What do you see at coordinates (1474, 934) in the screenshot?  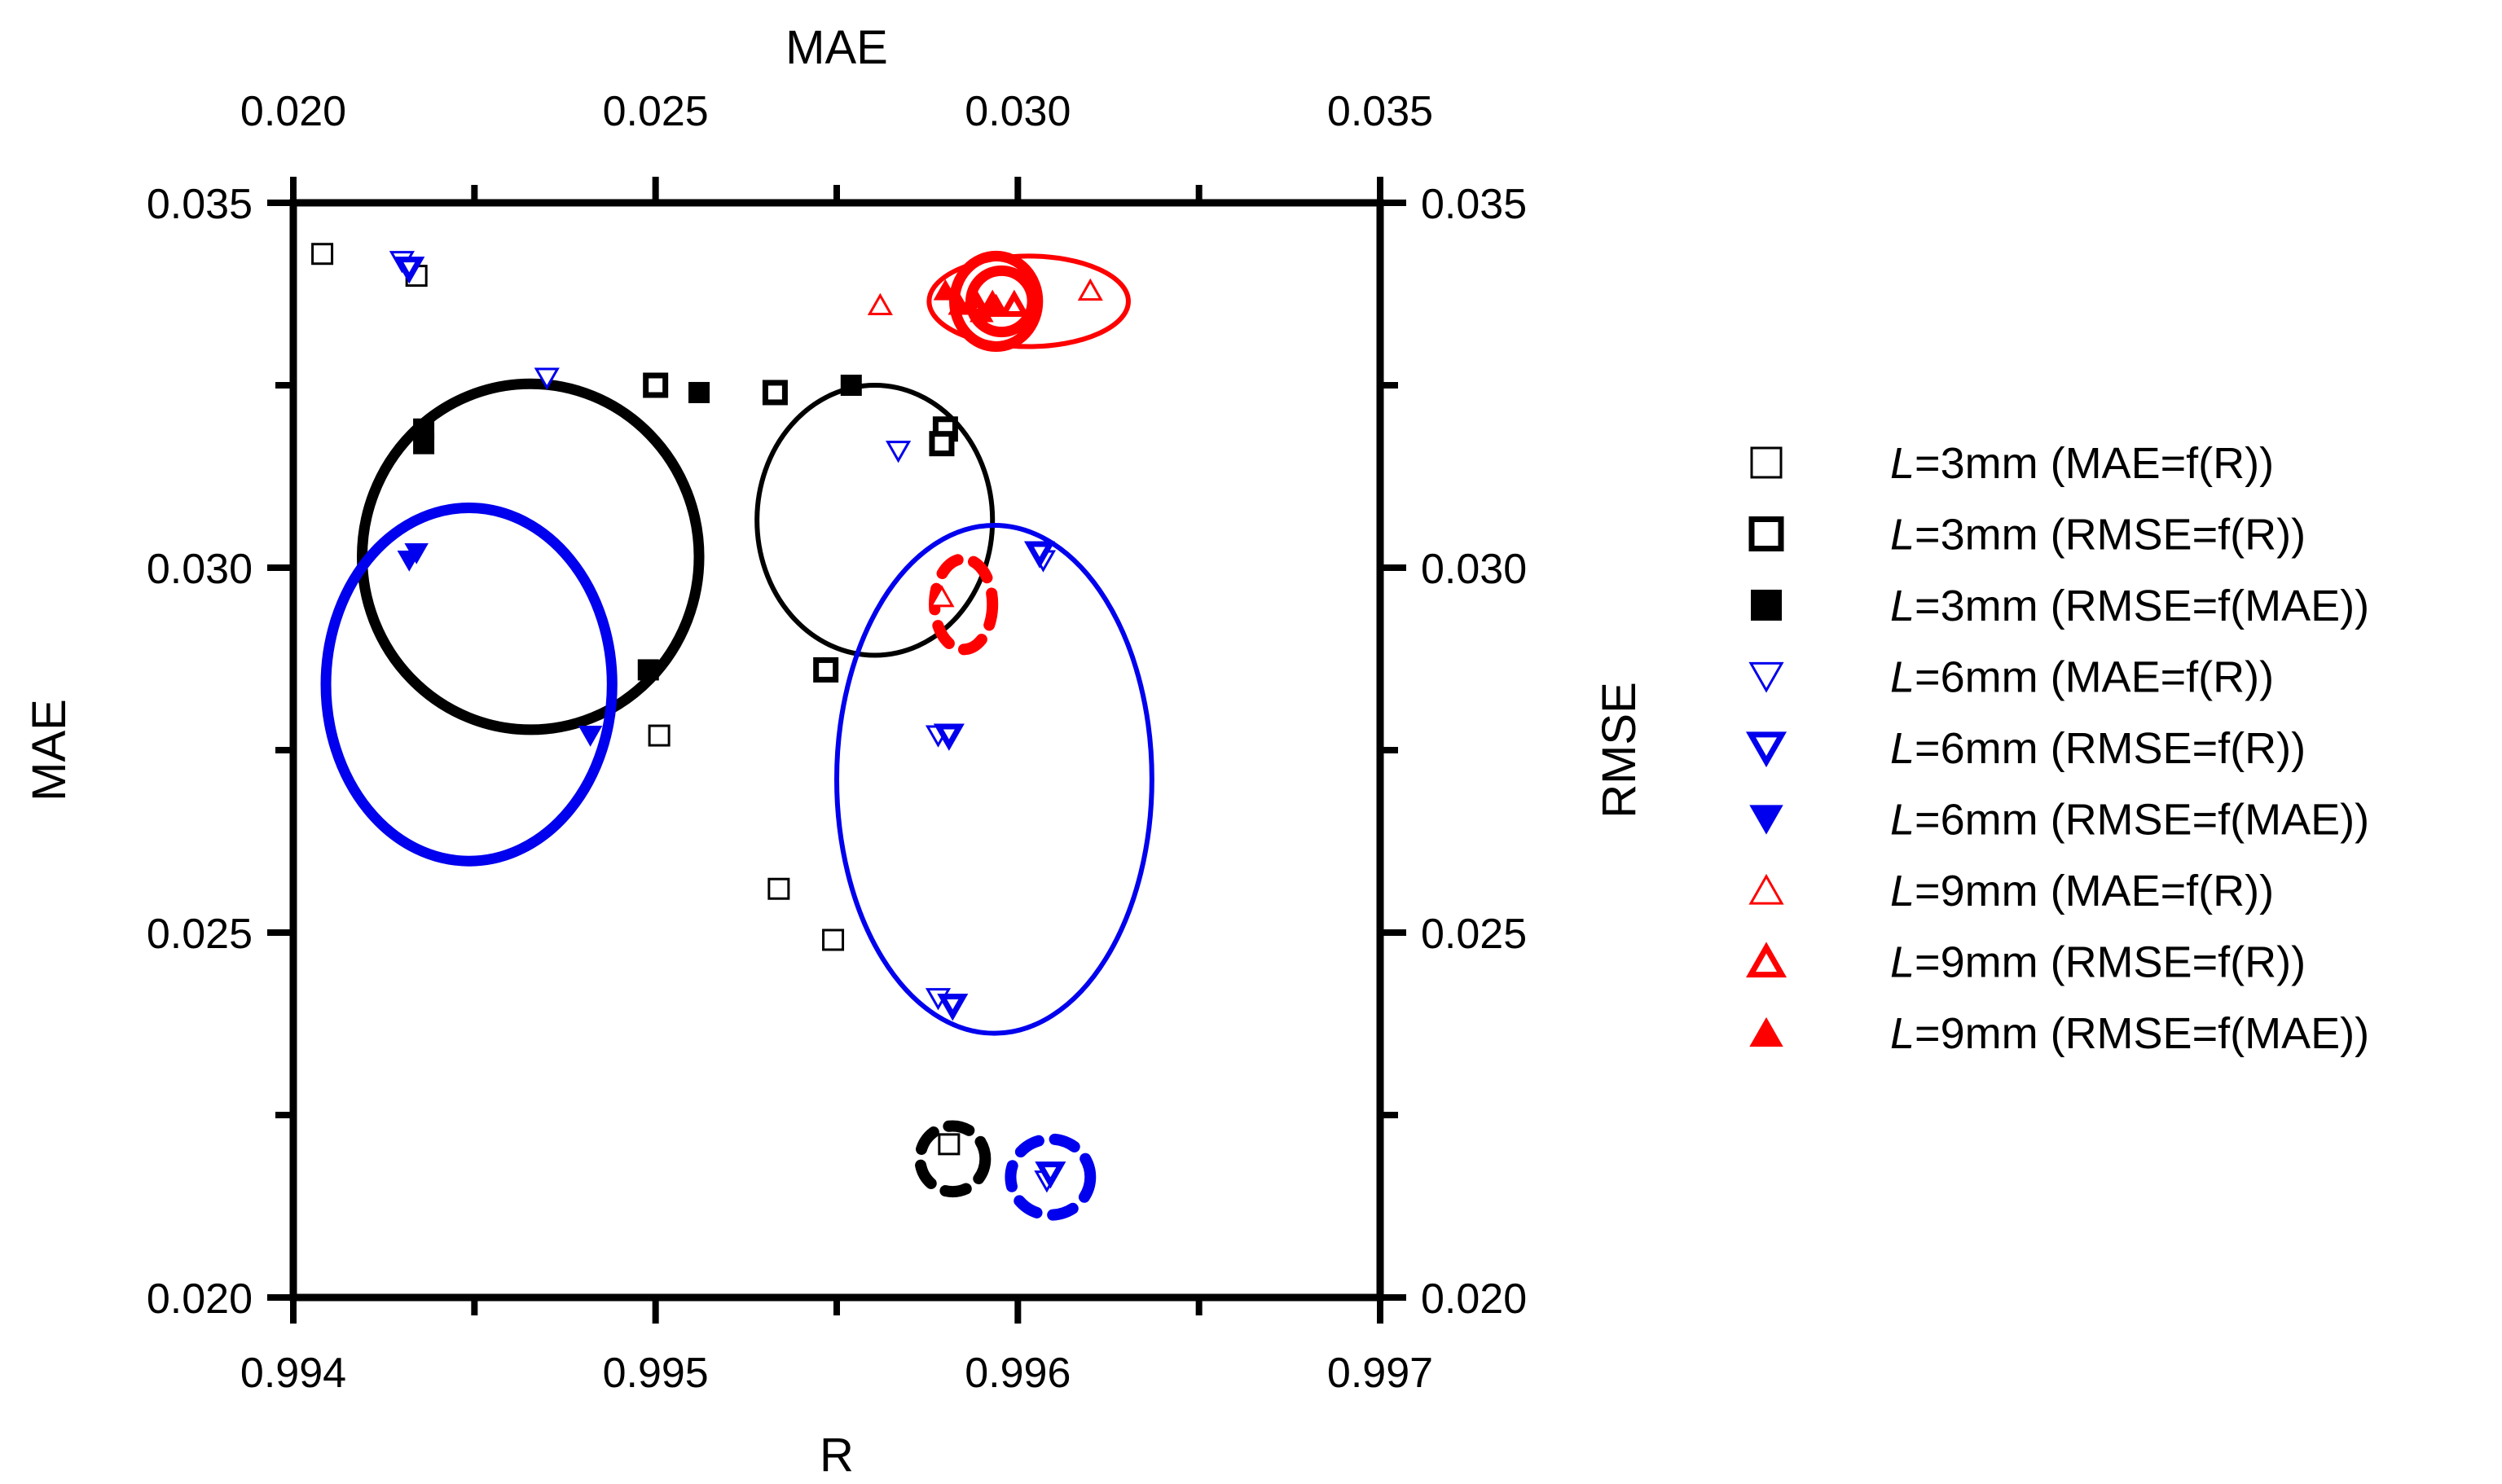 I see `right-tick-label: 0.025` at bounding box center [1474, 934].